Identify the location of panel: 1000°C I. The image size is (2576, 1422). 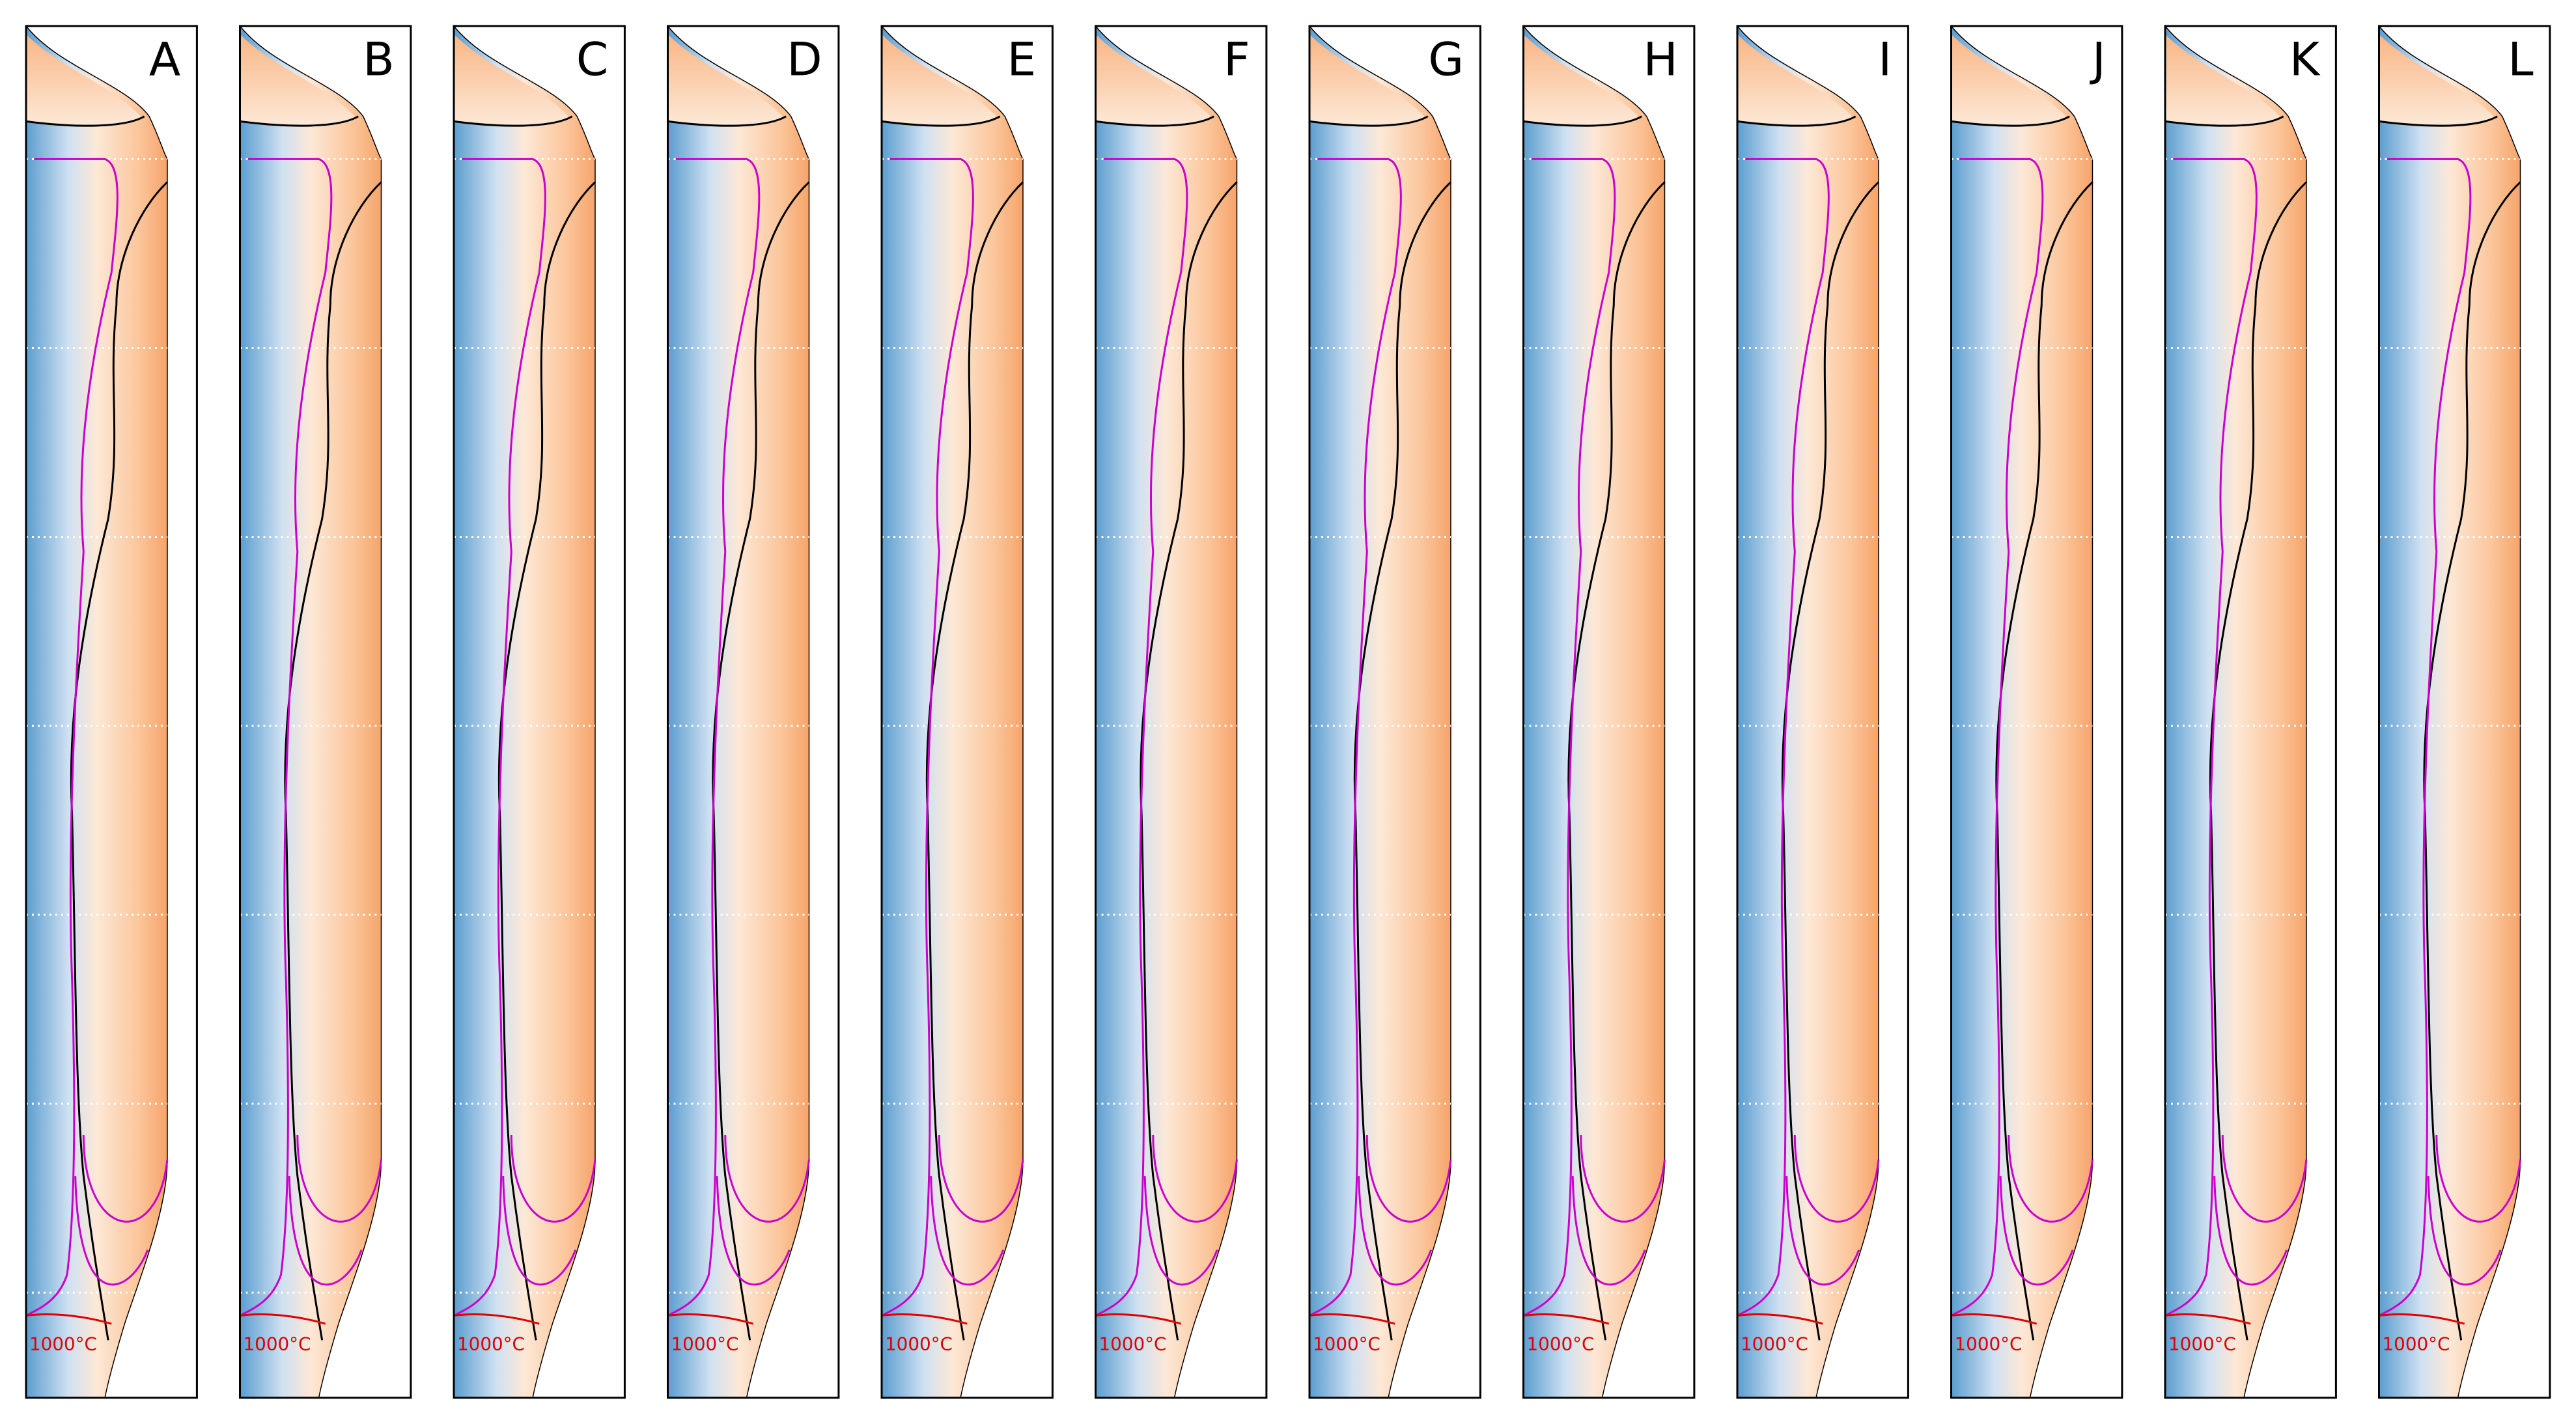
(1823, 712).